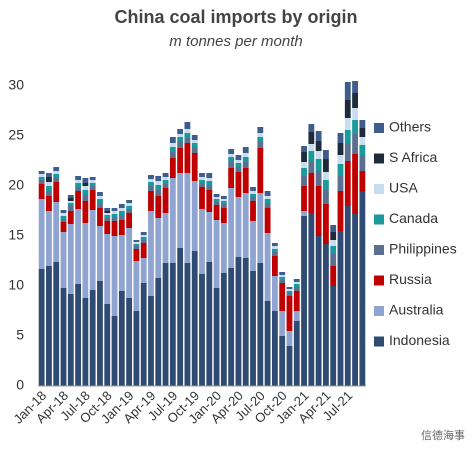 The width and height of the screenshot is (473, 452). I want to click on chart-title: China coal imports by origin, so click(235, 17).